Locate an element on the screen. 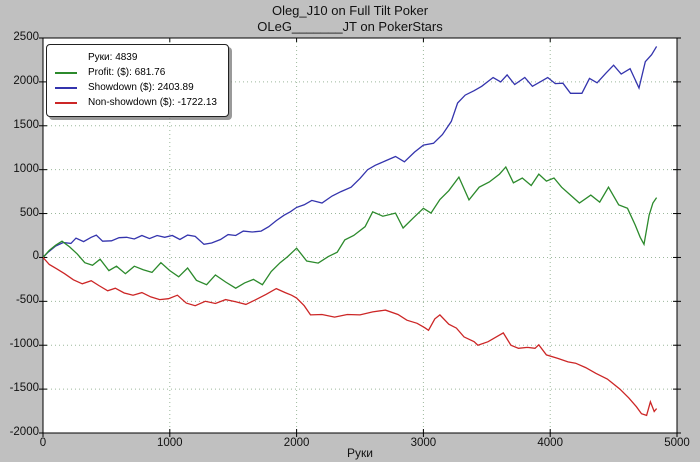 The width and height of the screenshot is (700, 462). legend-row-profit: Profit: ($): 681.76 is located at coordinates (138, 72).